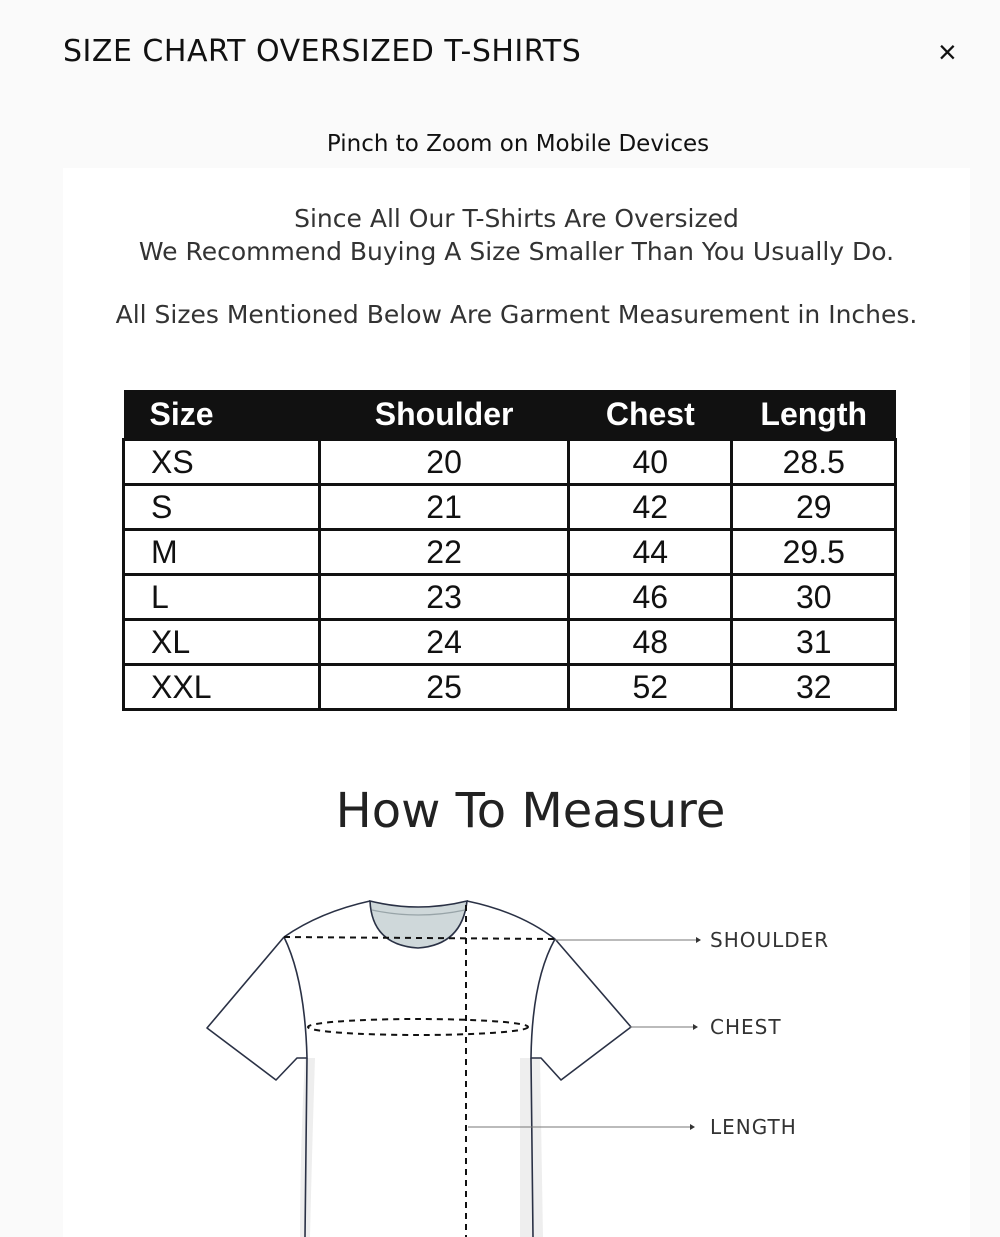  What do you see at coordinates (444, 415) in the screenshot?
I see `header-shoulder: Shoulder` at bounding box center [444, 415].